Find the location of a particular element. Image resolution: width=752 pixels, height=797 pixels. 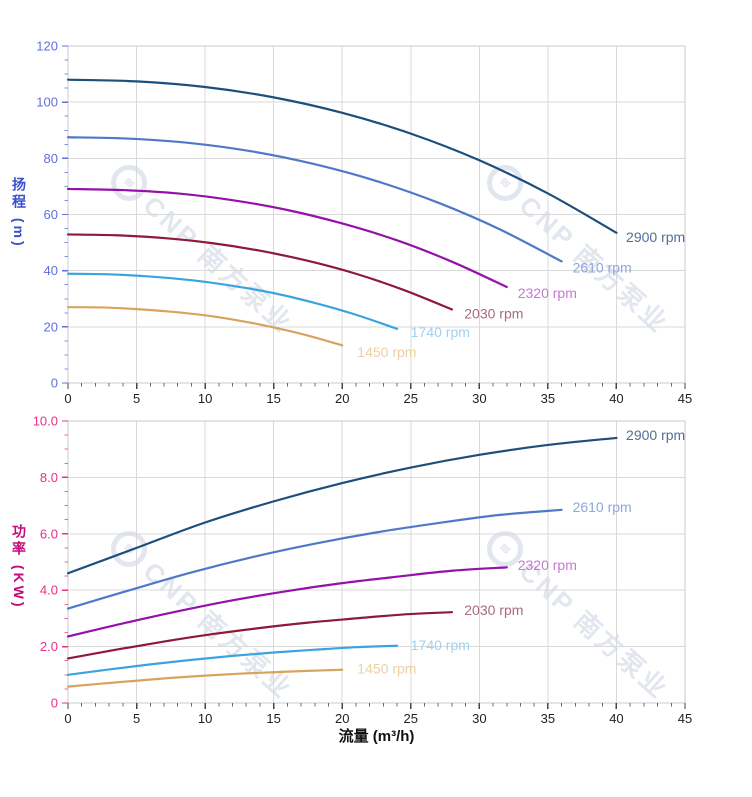

y-tick-label: 40 is located at coordinates (51, 270).